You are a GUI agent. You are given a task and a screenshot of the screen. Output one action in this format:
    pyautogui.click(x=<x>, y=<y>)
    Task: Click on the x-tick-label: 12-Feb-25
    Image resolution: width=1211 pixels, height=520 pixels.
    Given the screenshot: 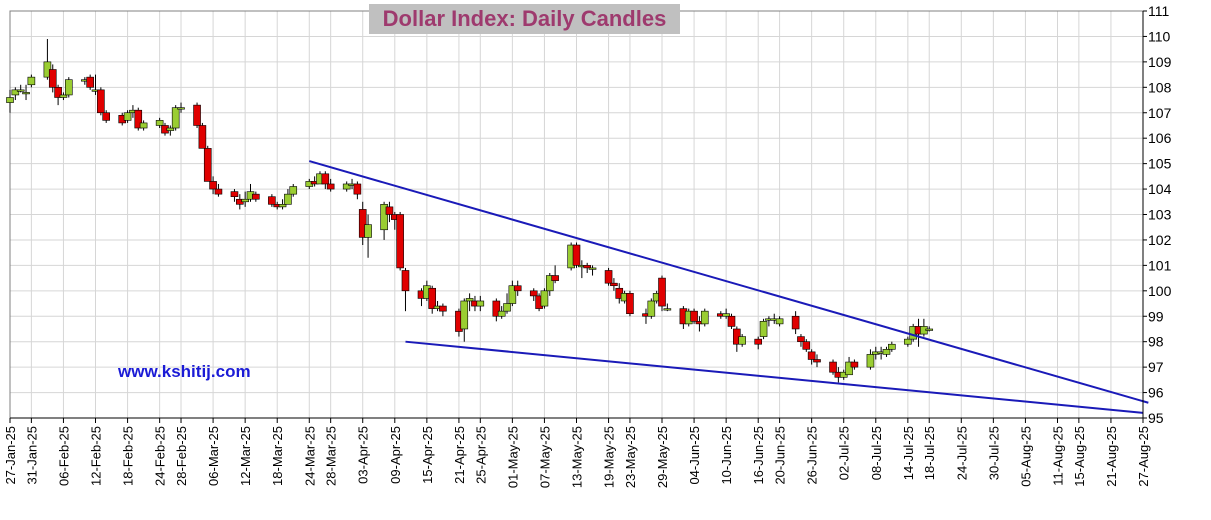 What is the action you would take?
    pyautogui.click(x=96, y=456)
    